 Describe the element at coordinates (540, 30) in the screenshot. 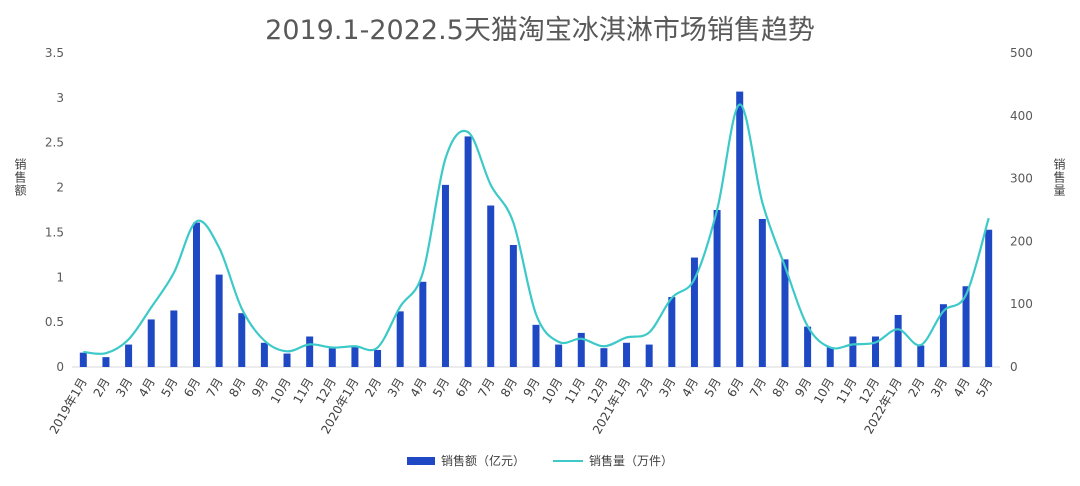

I see `chart-title: 2019.1-2022.5天猫淘宝冰淇淋市场销售趋势` at that location.